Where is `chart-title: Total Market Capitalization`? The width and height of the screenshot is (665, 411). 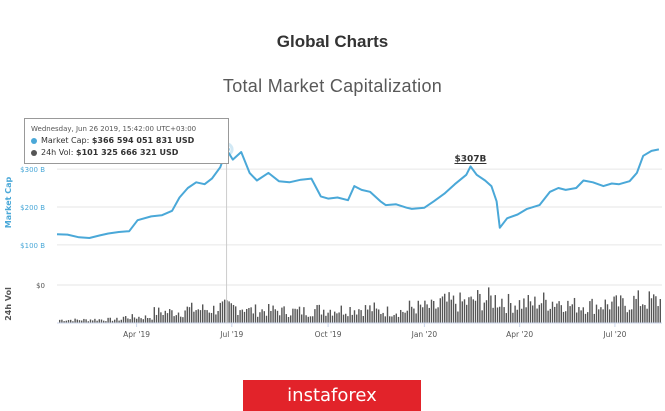 chart-title: Total Market Capitalization is located at coordinates (332, 86).